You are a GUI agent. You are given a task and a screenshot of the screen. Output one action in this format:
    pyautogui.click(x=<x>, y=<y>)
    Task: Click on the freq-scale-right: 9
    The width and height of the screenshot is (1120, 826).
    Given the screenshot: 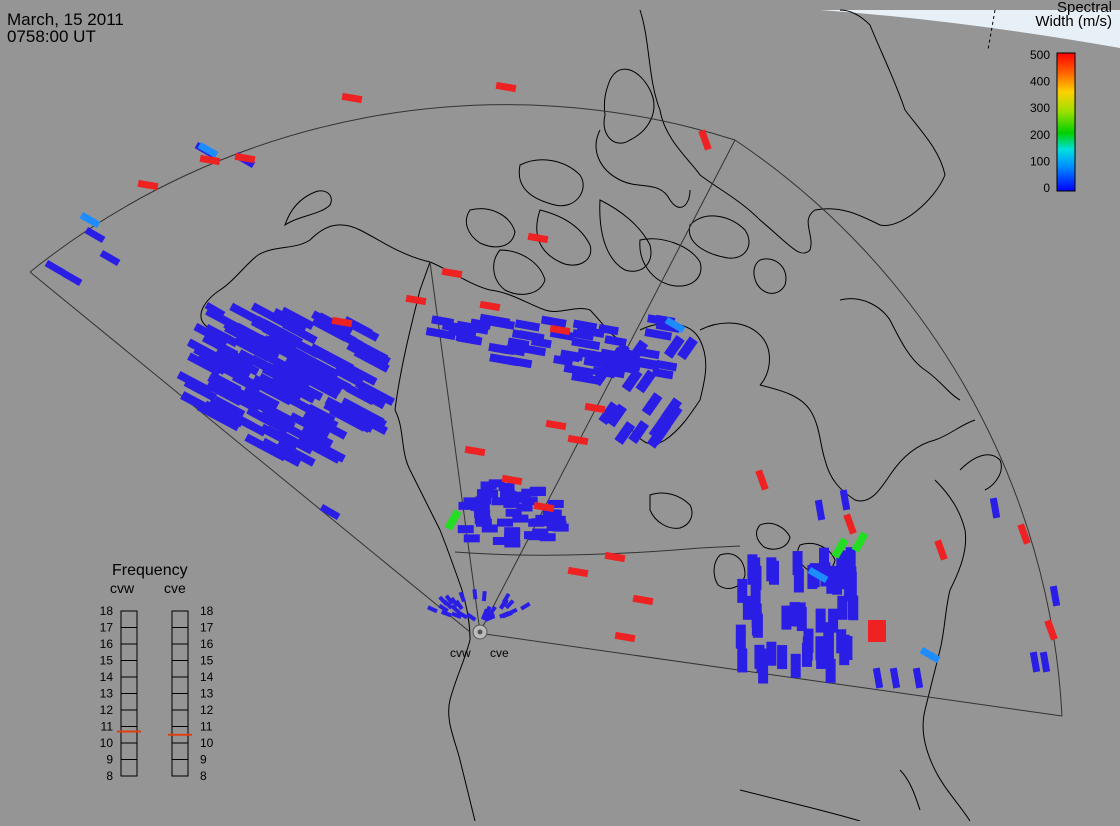 What is the action you would take?
    pyautogui.click(x=203, y=760)
    